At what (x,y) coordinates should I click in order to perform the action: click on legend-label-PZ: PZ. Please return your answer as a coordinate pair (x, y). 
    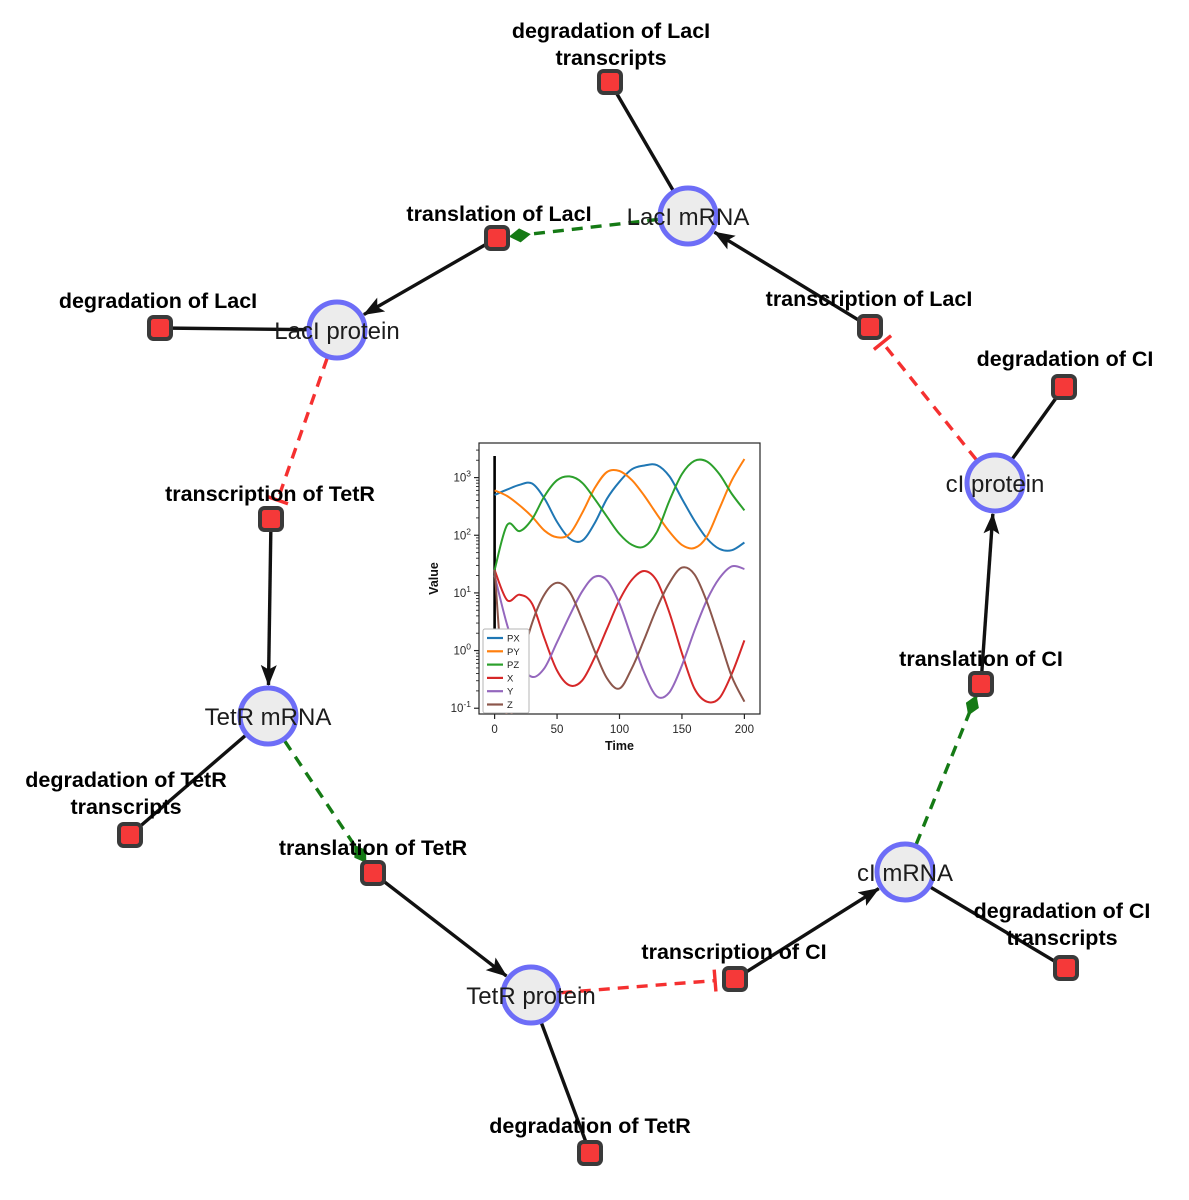
    Looking at the image, I should click on (513, 665).